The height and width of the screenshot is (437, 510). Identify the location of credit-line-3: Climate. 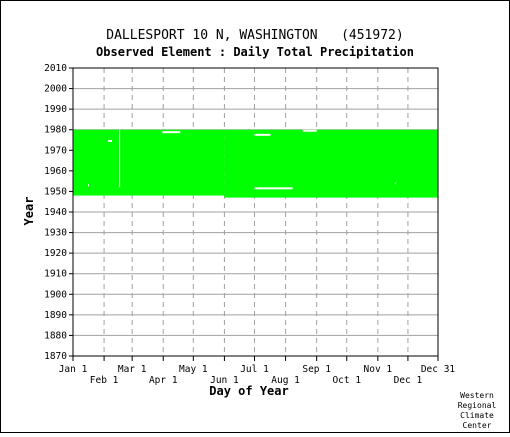
(477, 415).